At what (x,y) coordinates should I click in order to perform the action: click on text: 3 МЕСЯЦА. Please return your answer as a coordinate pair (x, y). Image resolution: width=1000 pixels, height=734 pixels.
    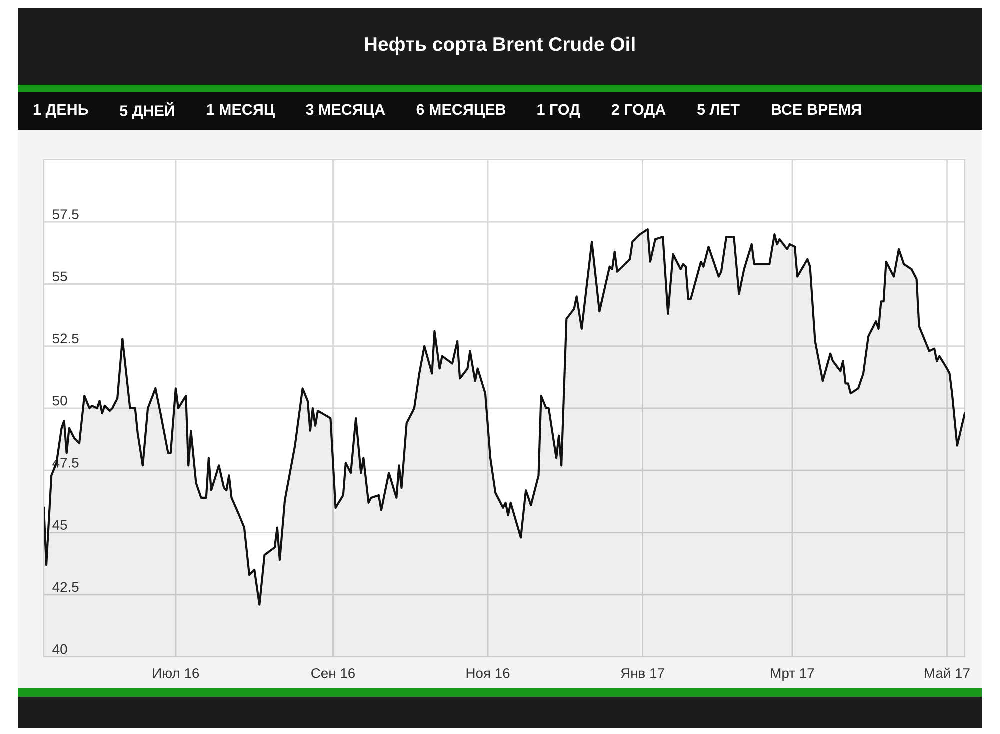
    Looking at the image, I should click on (346, 111).